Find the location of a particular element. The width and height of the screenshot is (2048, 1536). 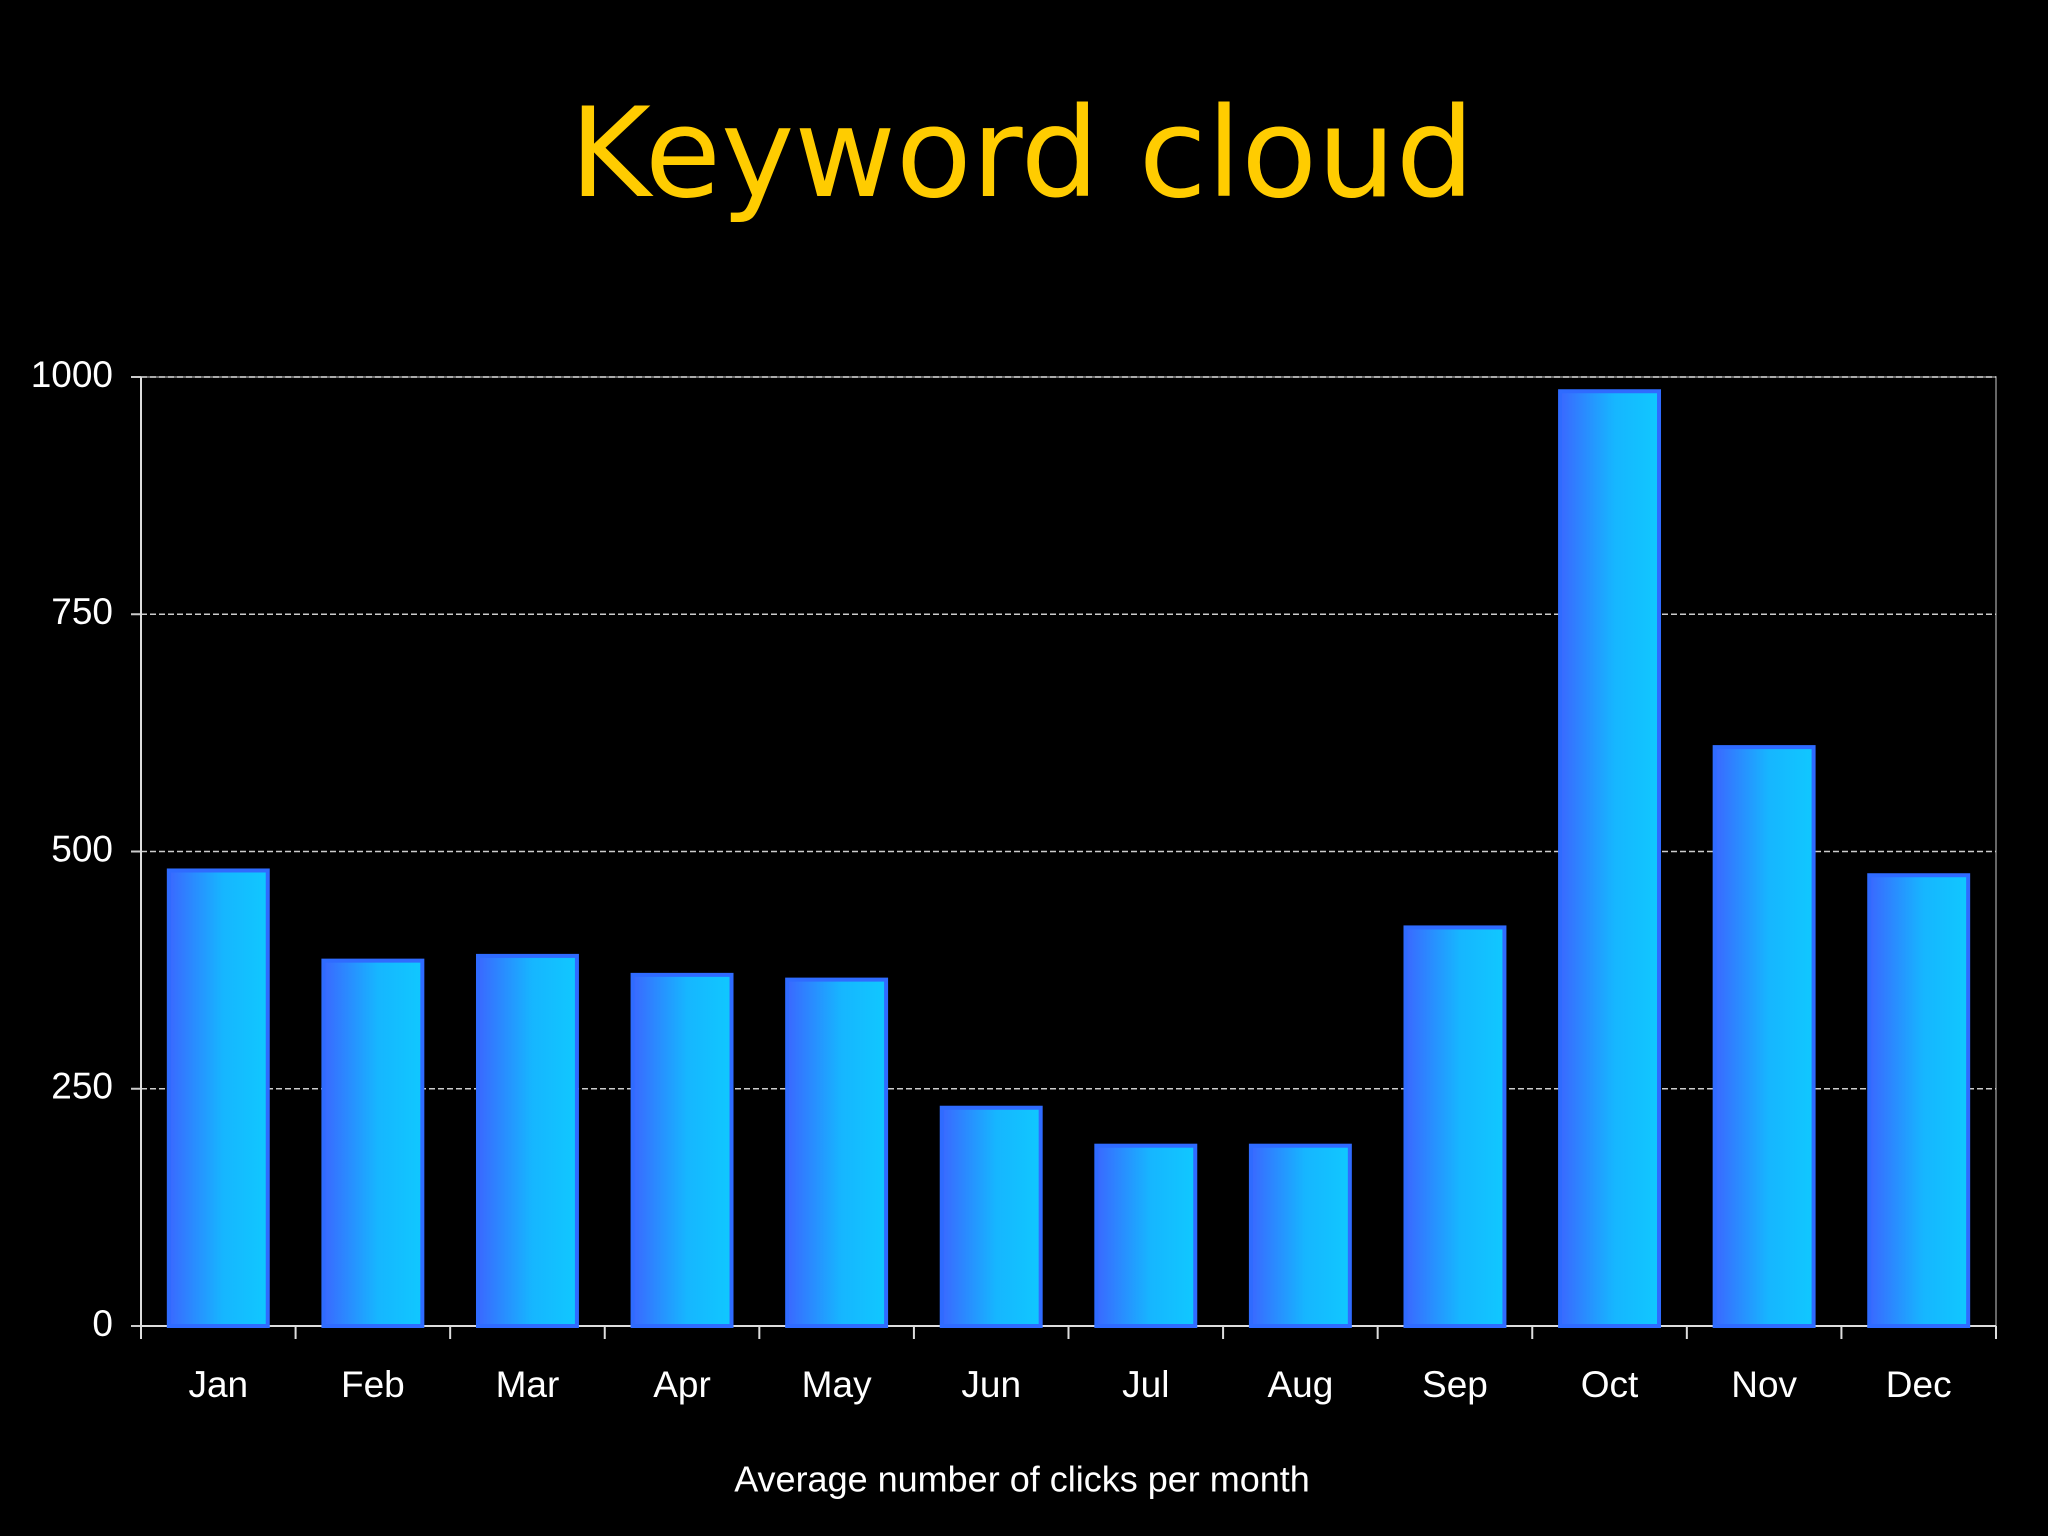

x-axis-label: Average number of clicks per month is located at coordinates (1022, 1479).